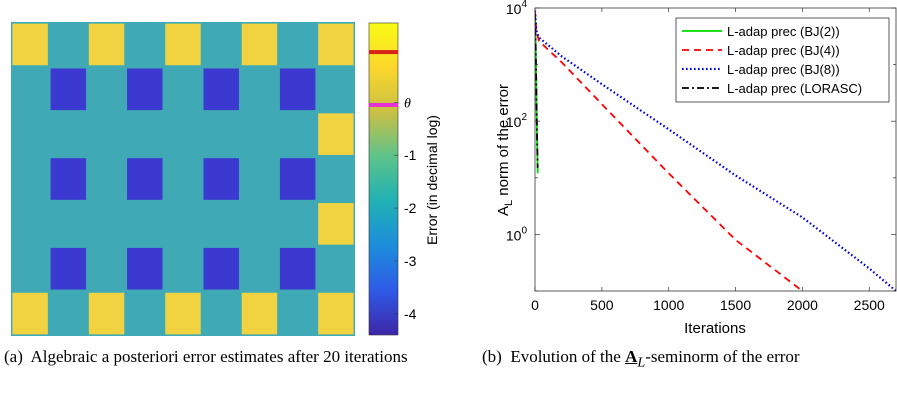 The width and height of the screenshot is (897, 397). Describe the element at coordinates (410, 208) in the screenshot. I see `colorbar-tick-label: -2` at that location.